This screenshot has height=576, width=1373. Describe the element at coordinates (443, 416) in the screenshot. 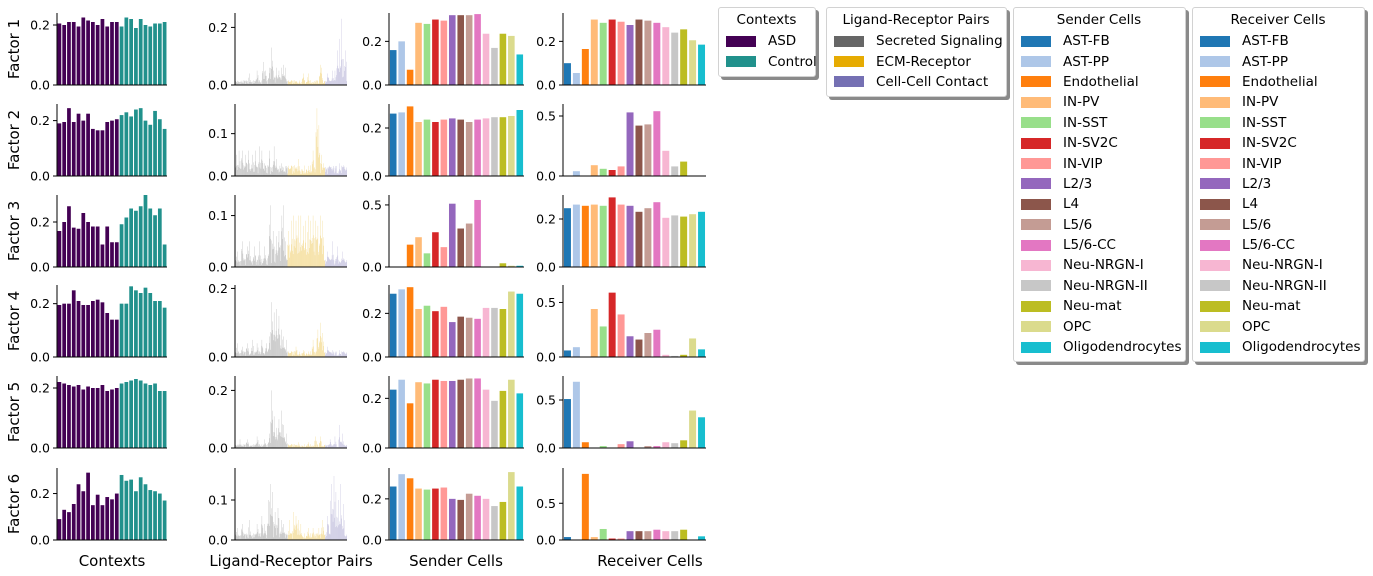

I see `panel-sender-cells-factor-5: 0.0 0.2` at that location.